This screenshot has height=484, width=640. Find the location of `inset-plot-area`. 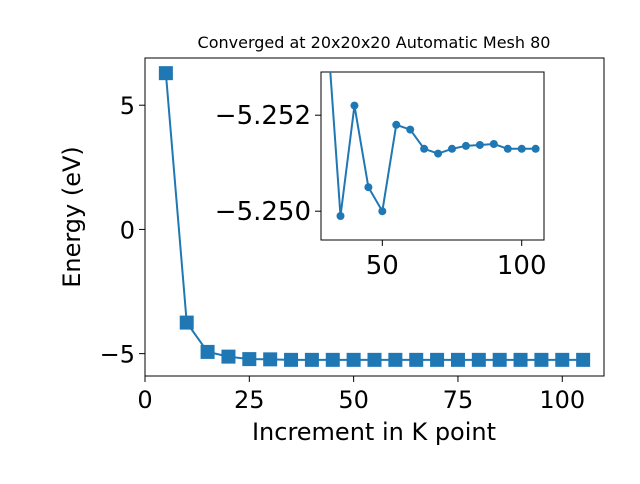

inset-plot-area is located at coordinates (432, 156).